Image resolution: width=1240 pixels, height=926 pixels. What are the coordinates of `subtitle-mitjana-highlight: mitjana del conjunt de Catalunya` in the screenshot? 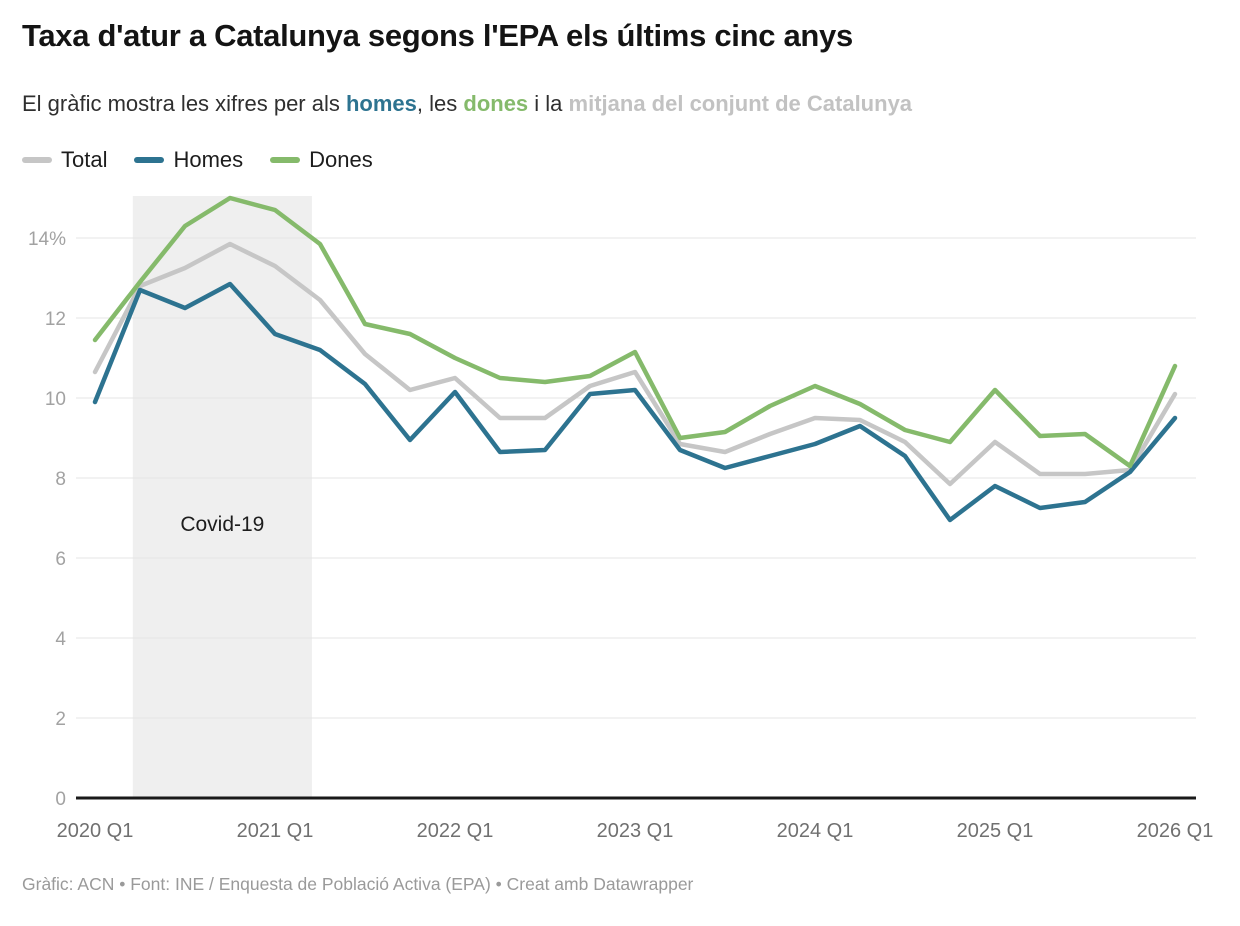 It's located at (740, 103).